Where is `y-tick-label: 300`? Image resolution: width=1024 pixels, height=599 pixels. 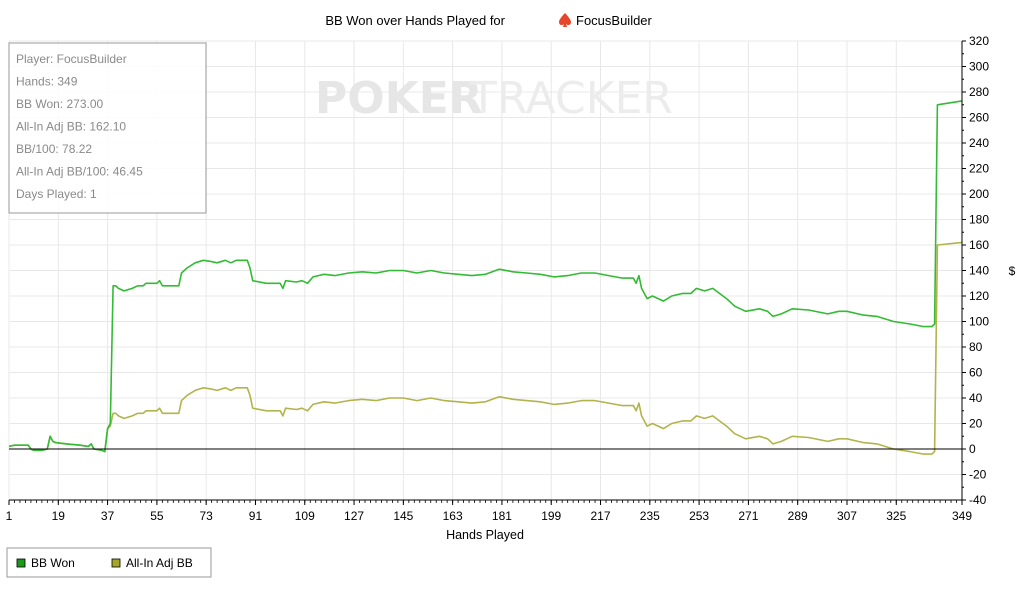
y-tick-label: 300 is located at coordinates (979, 67).